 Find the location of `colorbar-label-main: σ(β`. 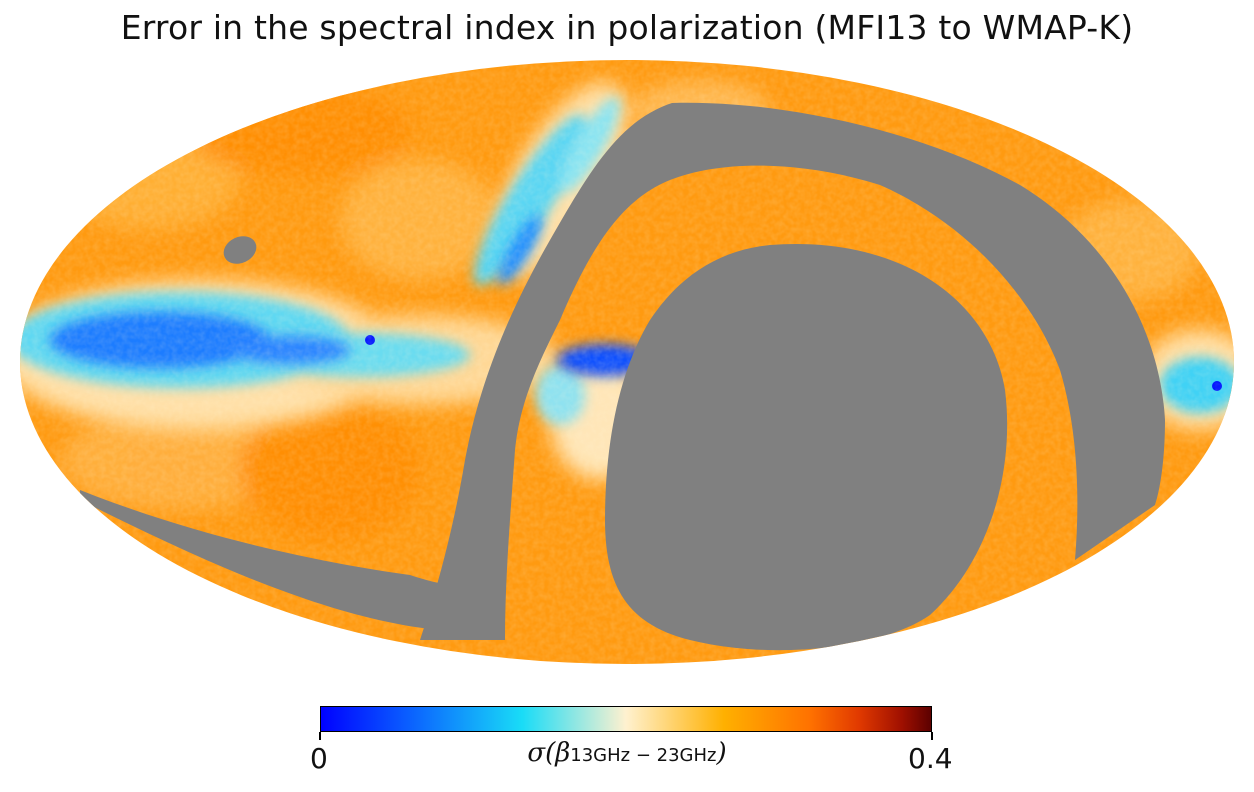

colorbar-label-main: σ(β is located at coordinates (549, 753).